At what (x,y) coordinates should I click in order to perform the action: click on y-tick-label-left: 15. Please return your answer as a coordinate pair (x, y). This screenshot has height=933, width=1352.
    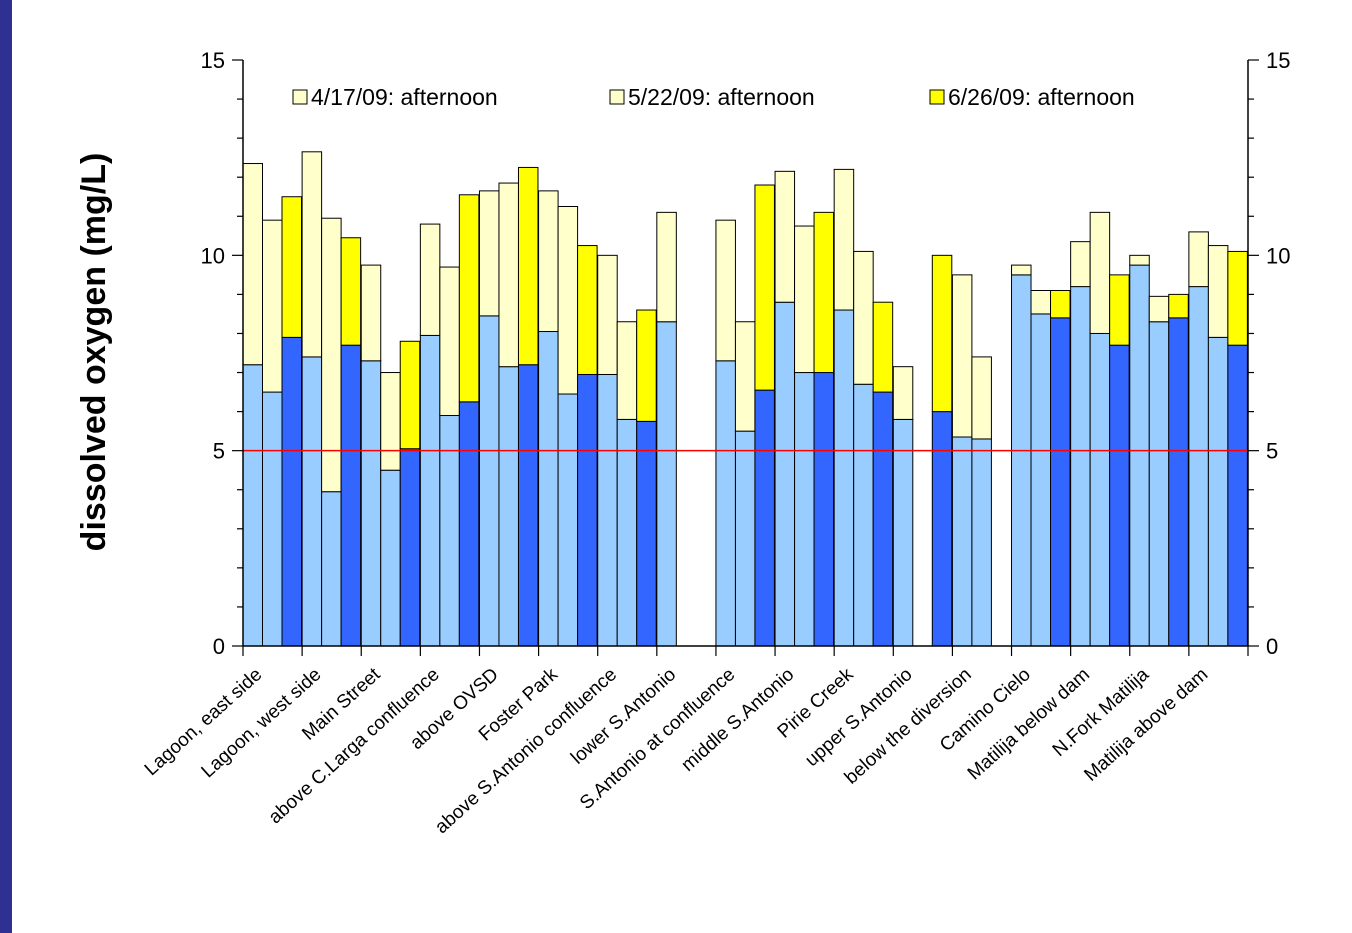
    Looking at the image, I should click on (213, 60).